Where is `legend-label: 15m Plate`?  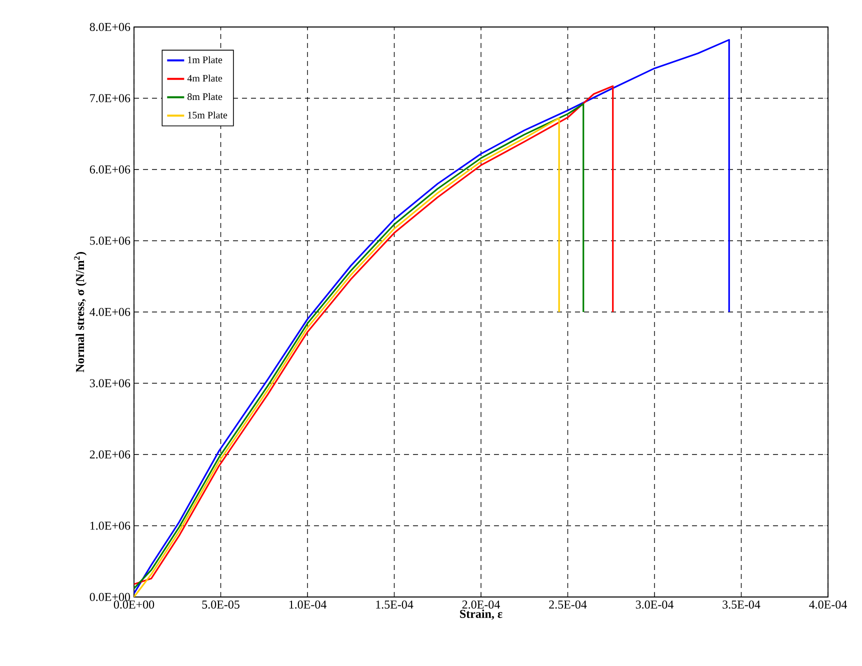 legend-label: 15m Plate is located at coordinates (208, 114).